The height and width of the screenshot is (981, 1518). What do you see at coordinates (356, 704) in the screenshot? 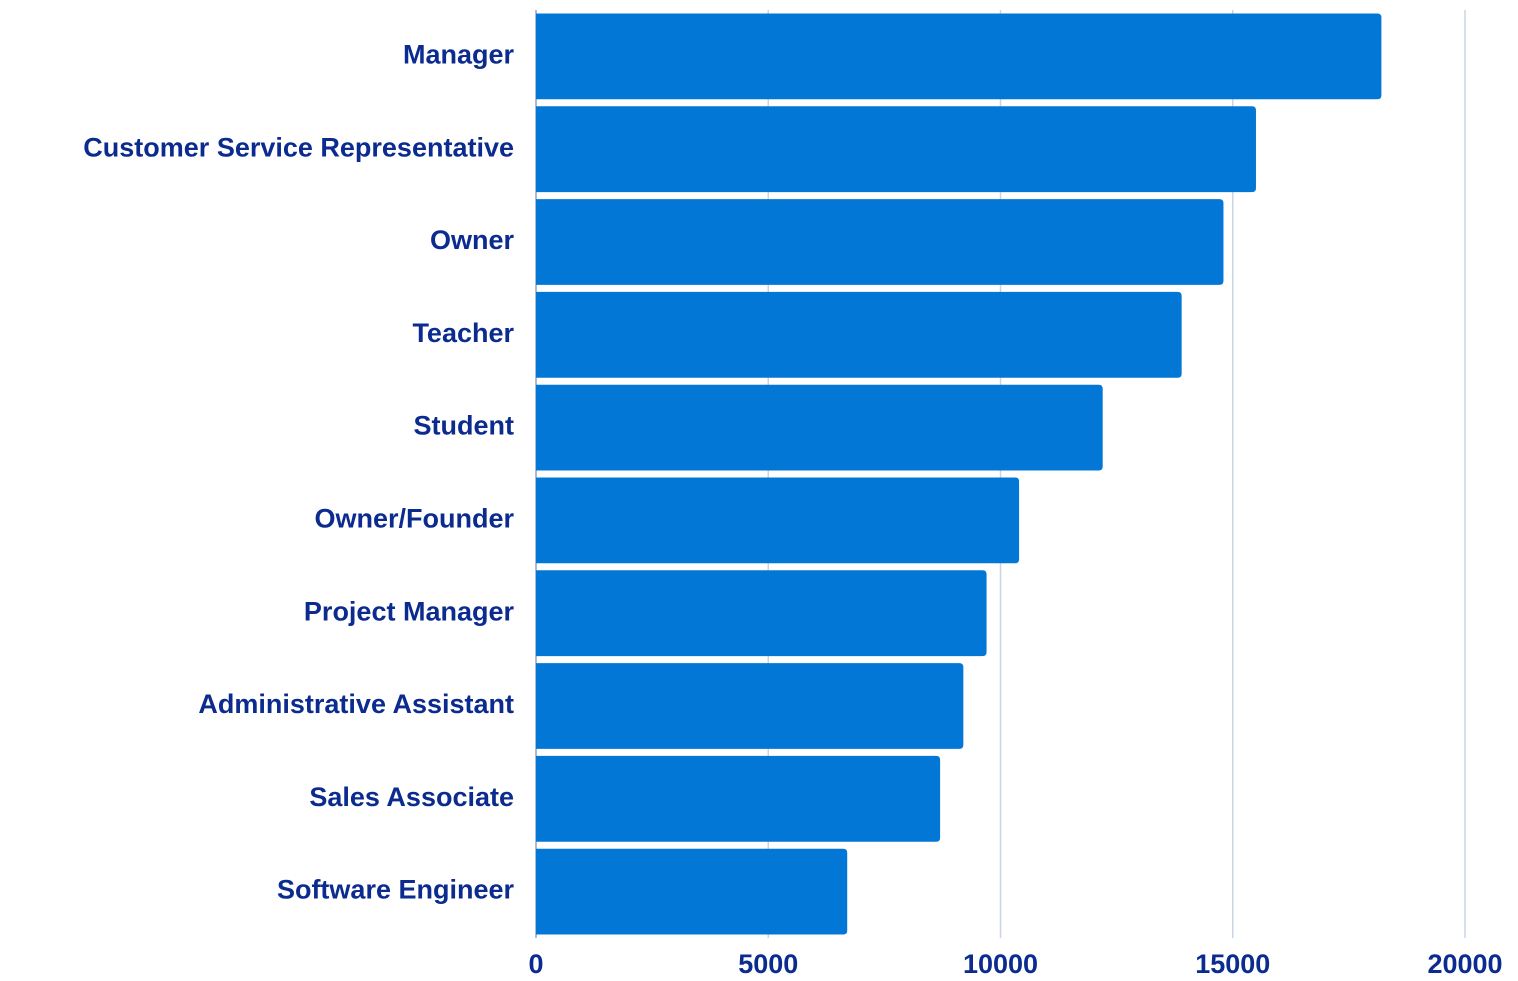
I see `y-tick-label: Administrative Assistant` at bounding box center [356, 704].